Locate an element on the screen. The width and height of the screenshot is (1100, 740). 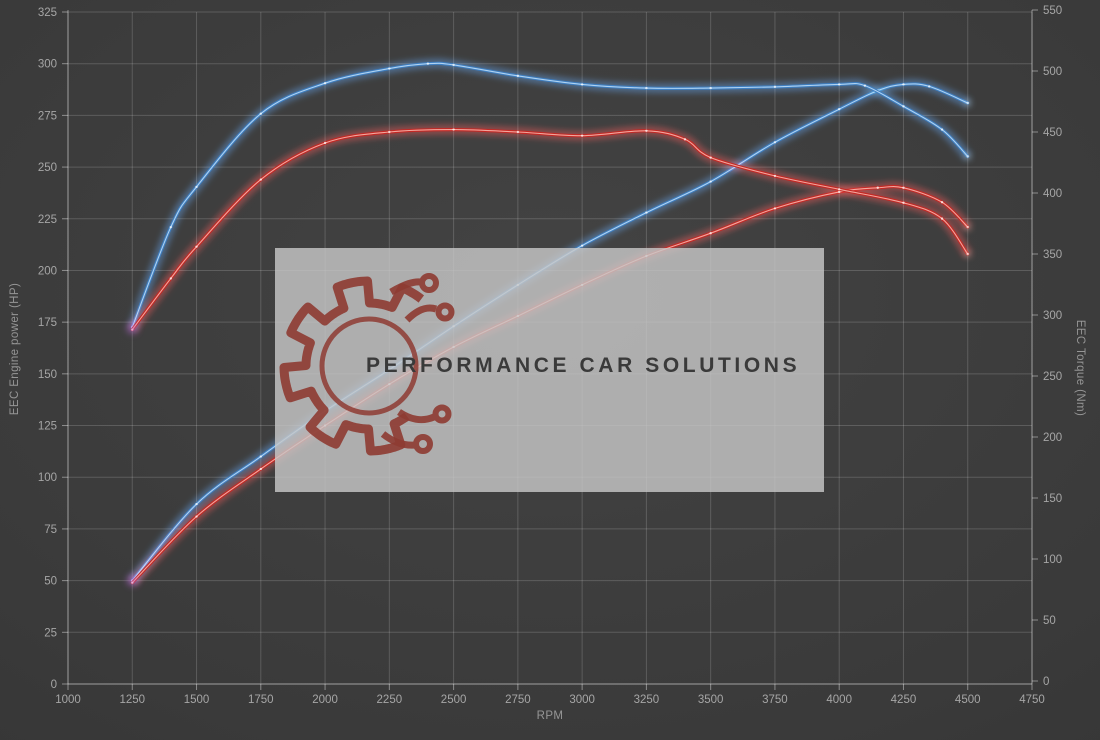
circuit-traces is located at coordinates (417, 363).